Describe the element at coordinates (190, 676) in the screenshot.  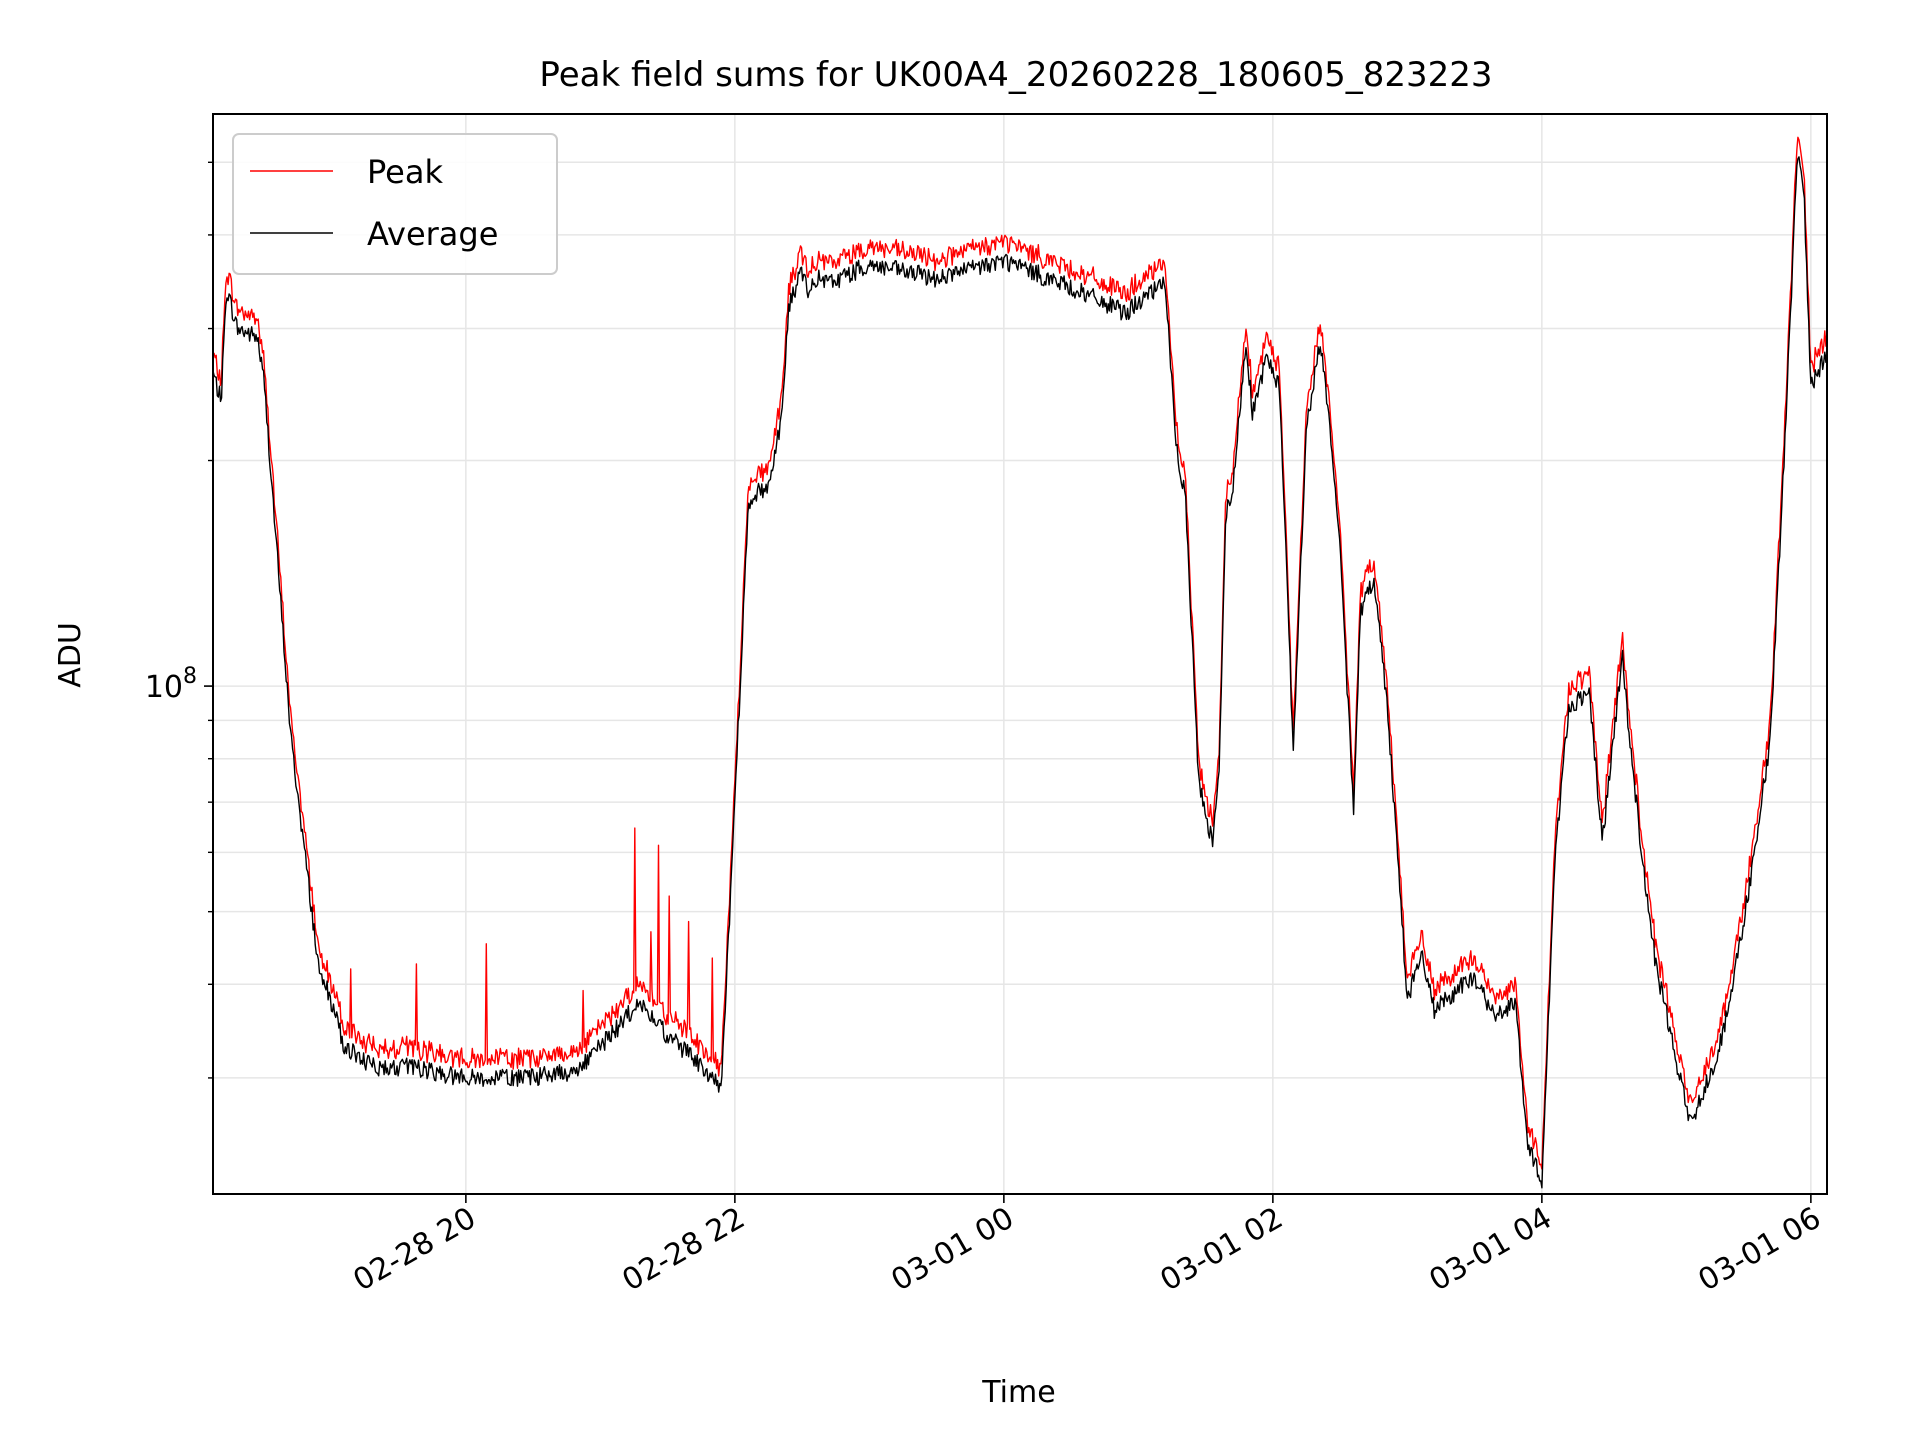
I see `y-tick-label-exponent: 8` at that location.